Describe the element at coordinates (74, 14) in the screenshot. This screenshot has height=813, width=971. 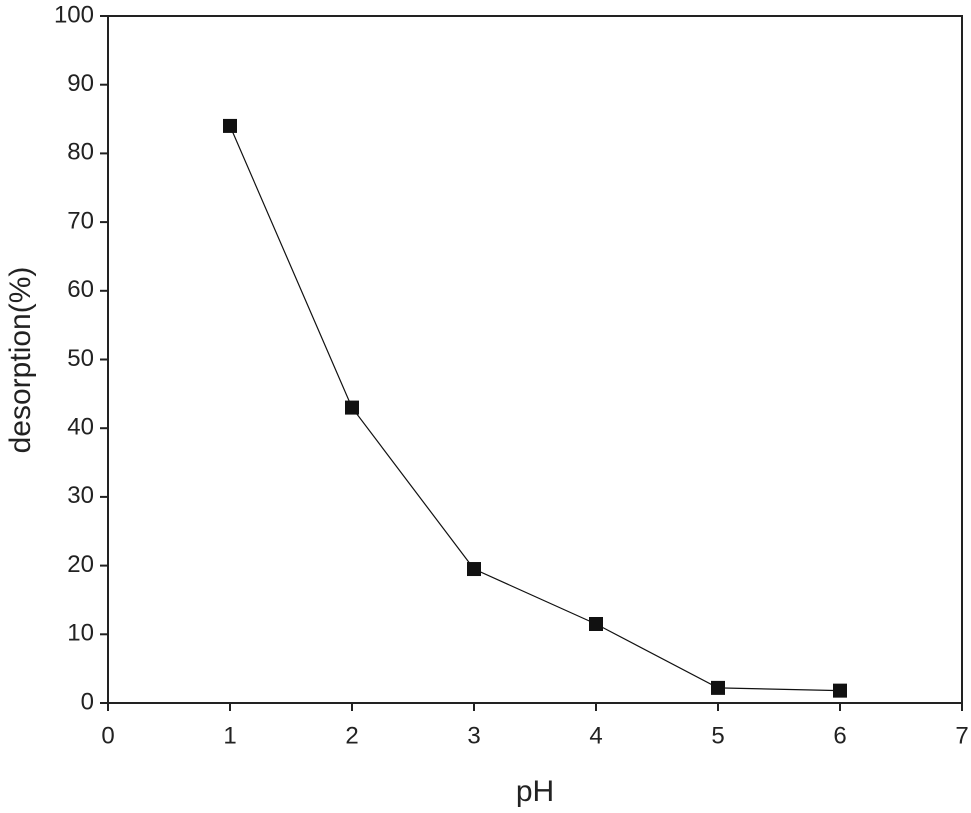
I see `y-tick-label: 100` at that location.